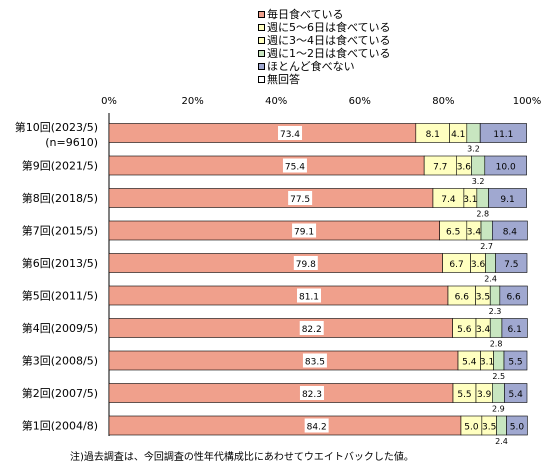 This screenshot has width=558, height=473. I want to click on legend-item-no-answer: 無回答, so click(324, 79).